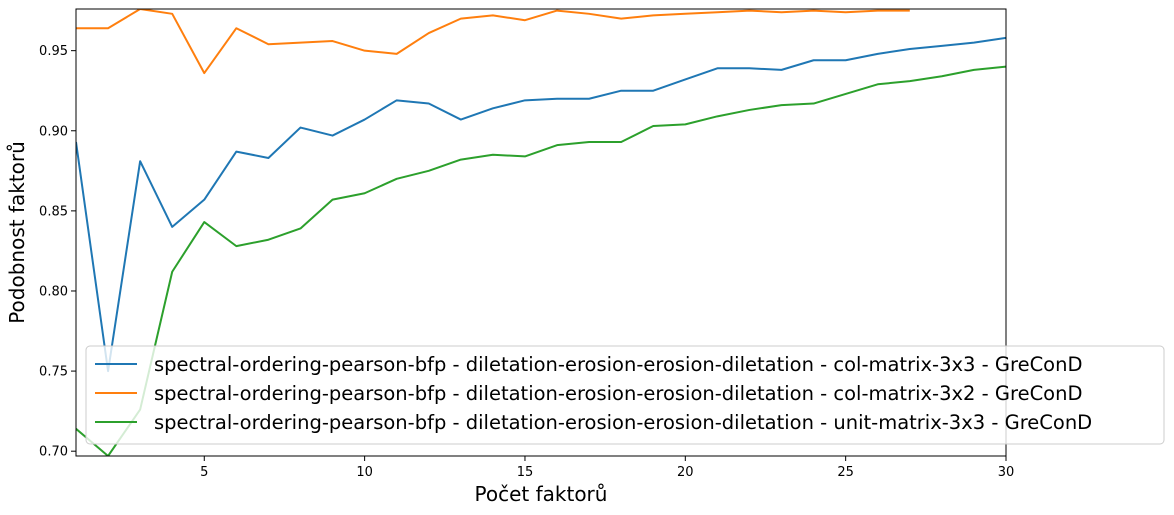 This screenshot has height=515, width=1174. Describe the element at coordinates (17, 232) in the screenshot. I see `y-axis-label: Podobnost faktorů` at that location.